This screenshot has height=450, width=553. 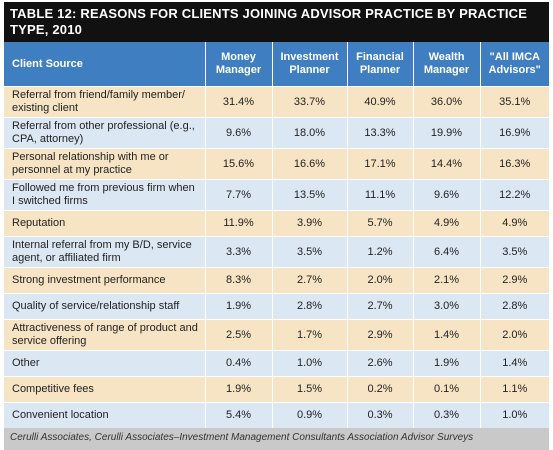 I want to click on value-cell: 16.9%, so click(x=514, y=133).